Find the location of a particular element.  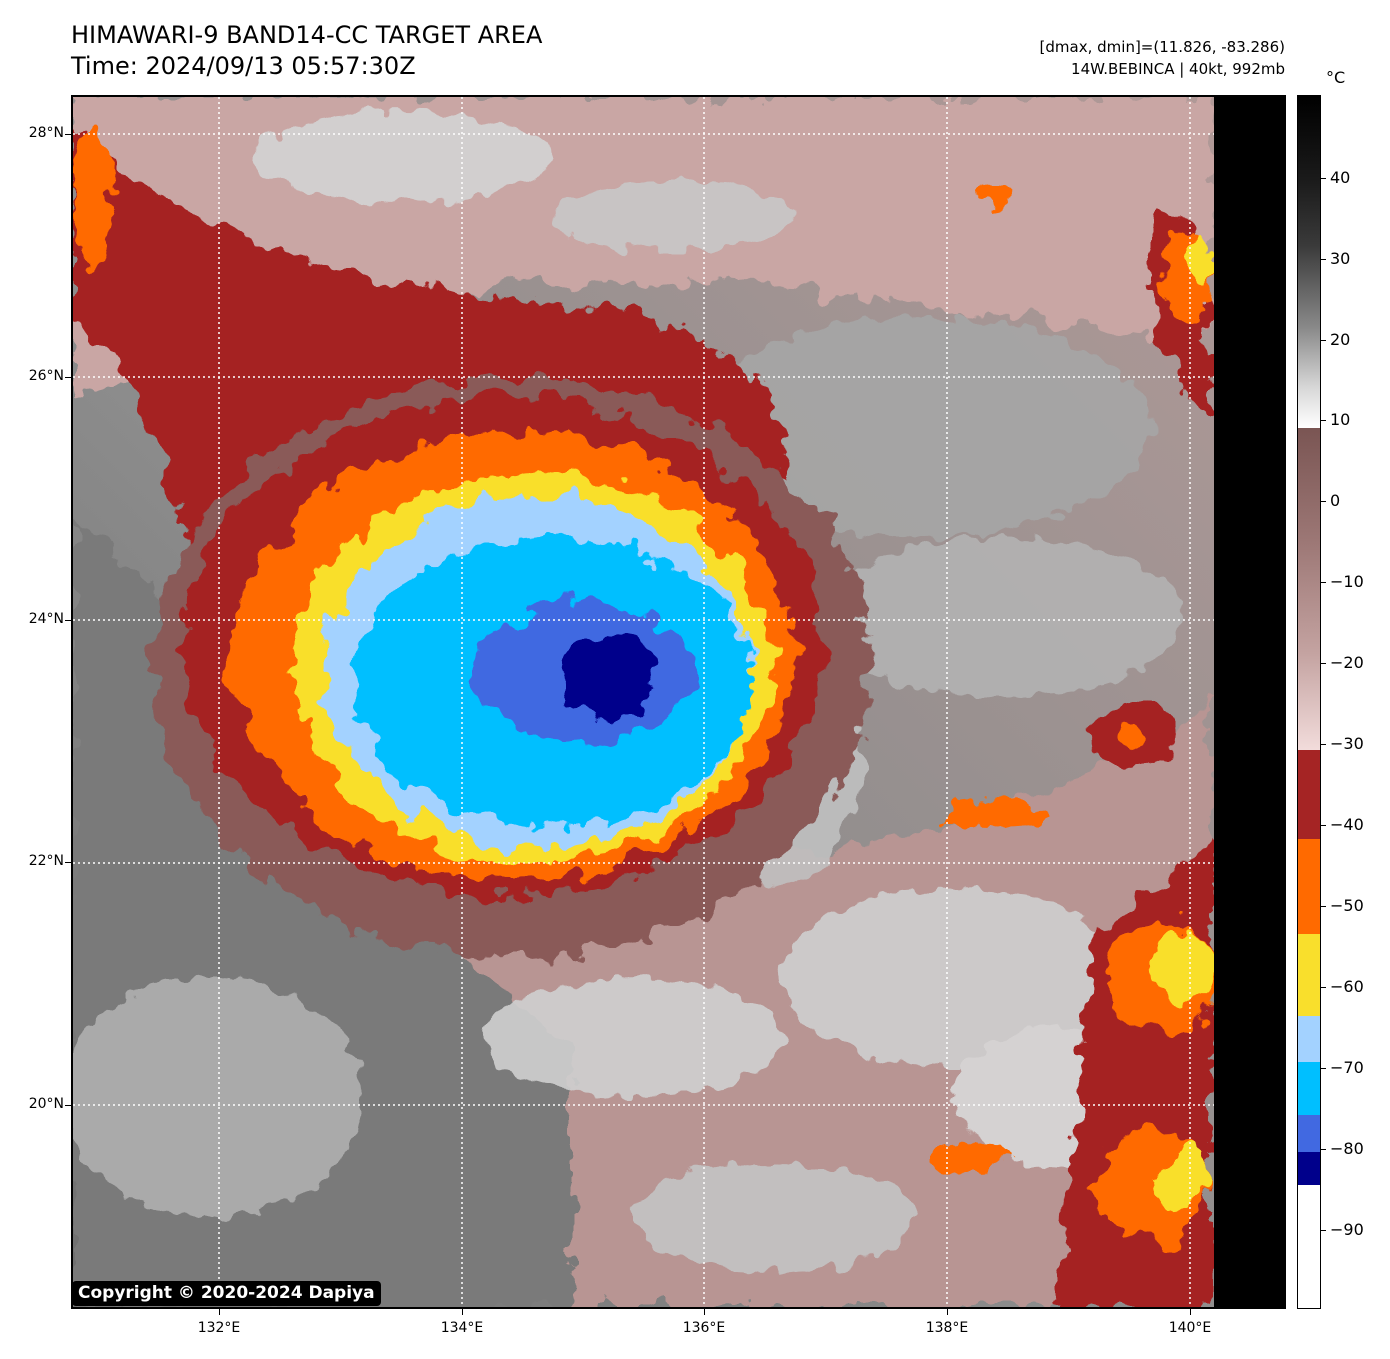

colorbar-label-0: 0 is located at coordinates (1335, 500).